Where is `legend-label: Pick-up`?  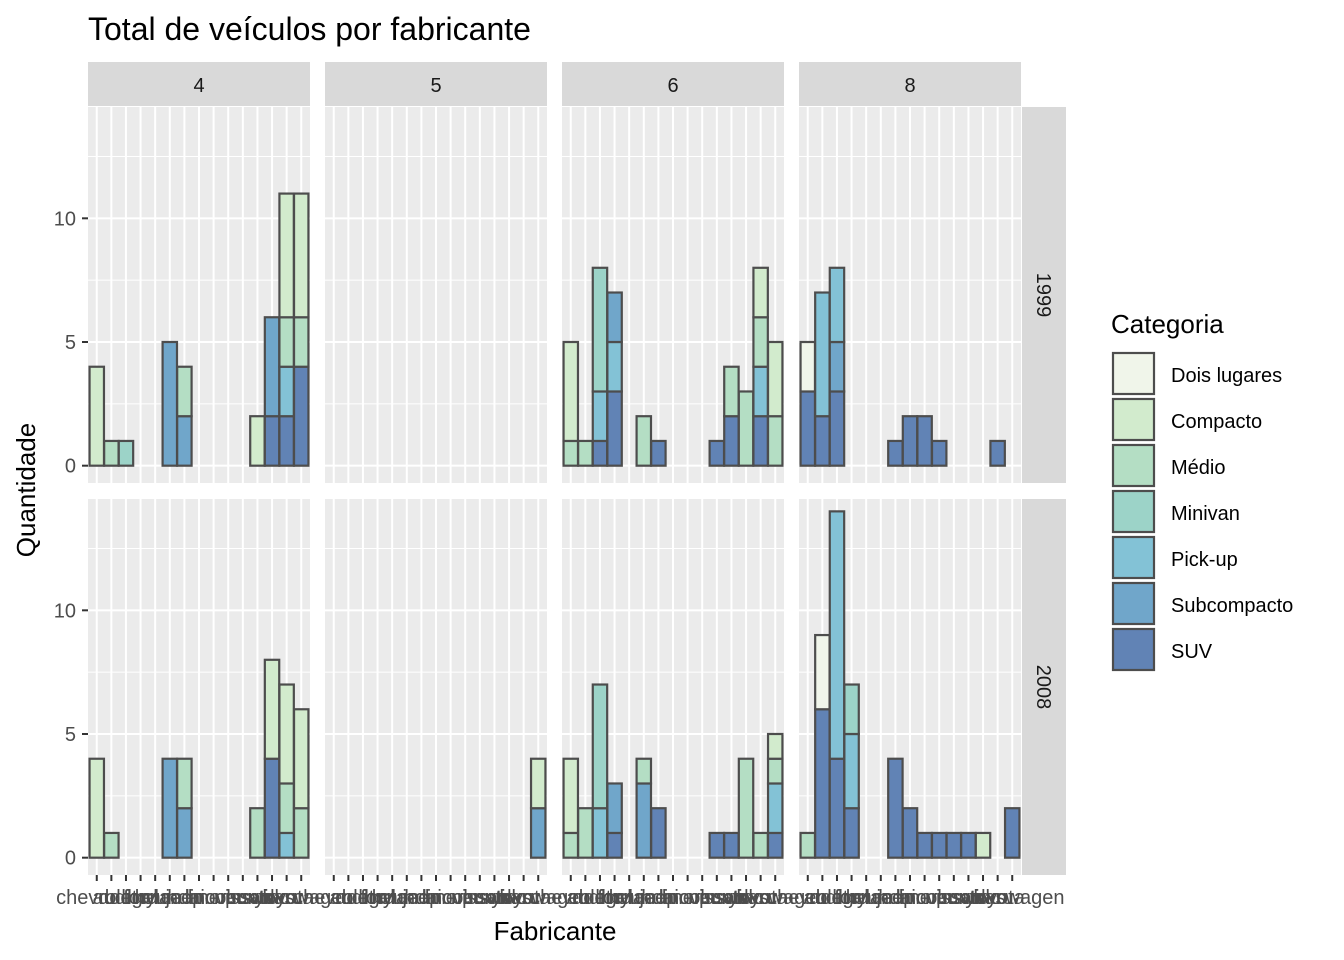
legend-label: Pick-up is located at coordinates (1204, 560).